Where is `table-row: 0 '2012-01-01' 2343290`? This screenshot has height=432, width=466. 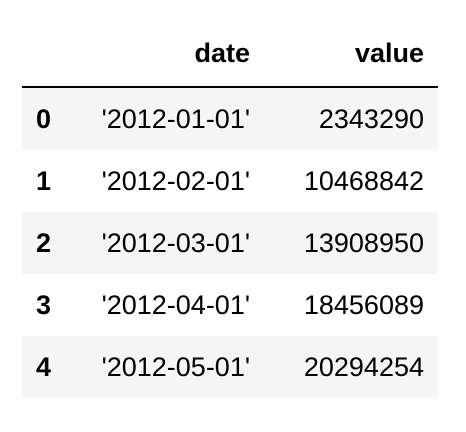 table-row: 0 '2012-01-01' 2343290 is located at coordinates (230, 118).